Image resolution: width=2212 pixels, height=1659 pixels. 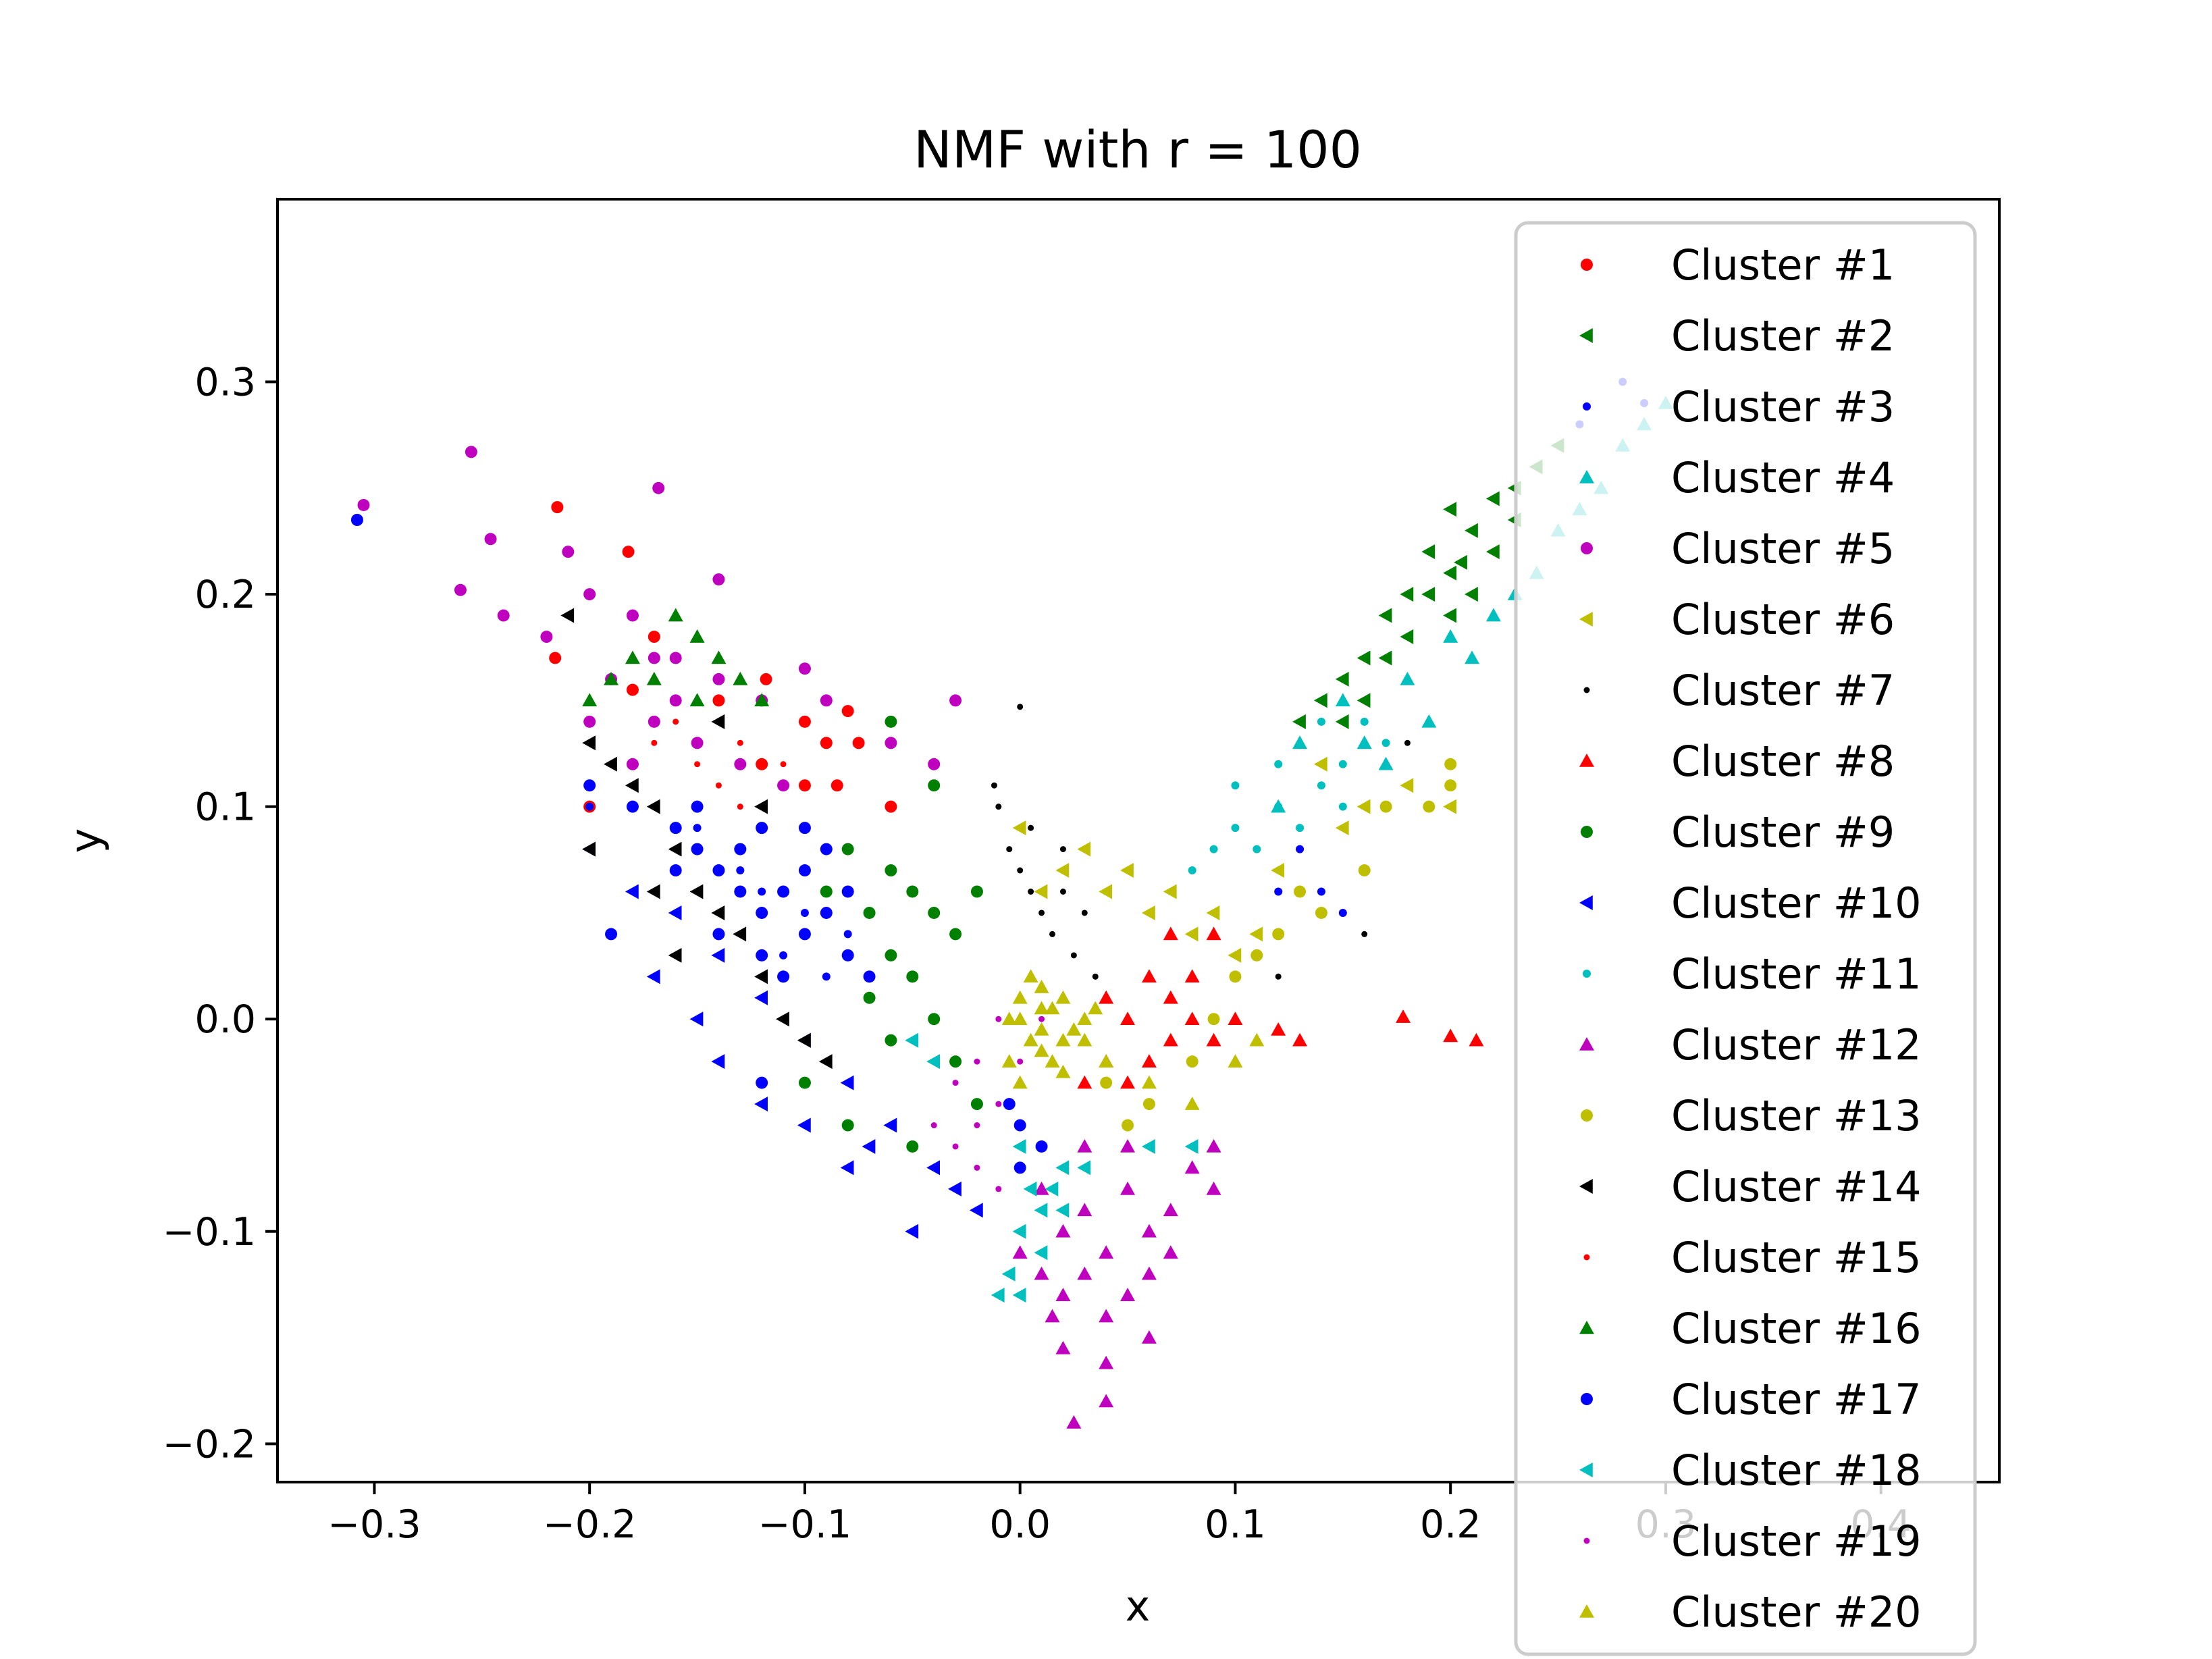 I want to click on legend-item: Cluster #4, so click(x=1737, y=478).